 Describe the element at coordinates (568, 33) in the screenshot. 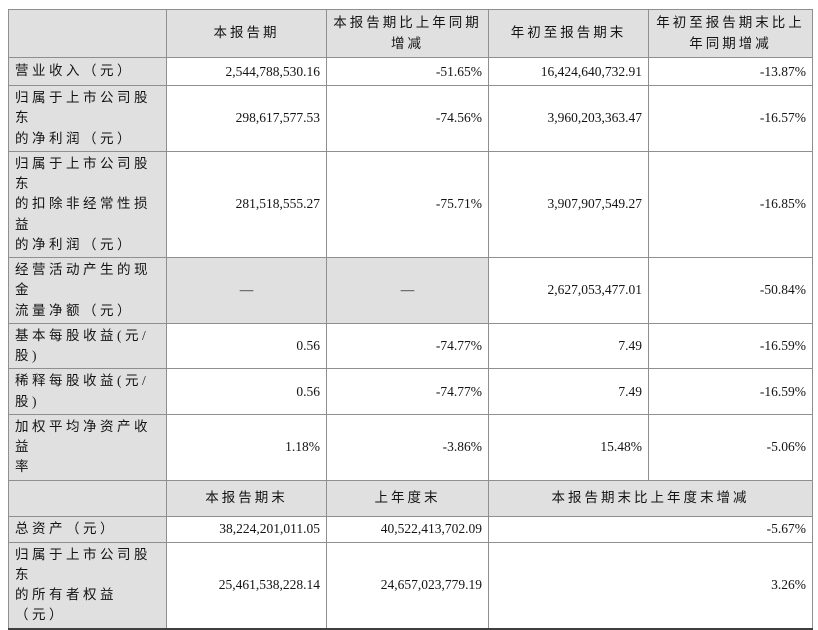

I see `col-header-year-to-date: 年初至报告期末` at that location.